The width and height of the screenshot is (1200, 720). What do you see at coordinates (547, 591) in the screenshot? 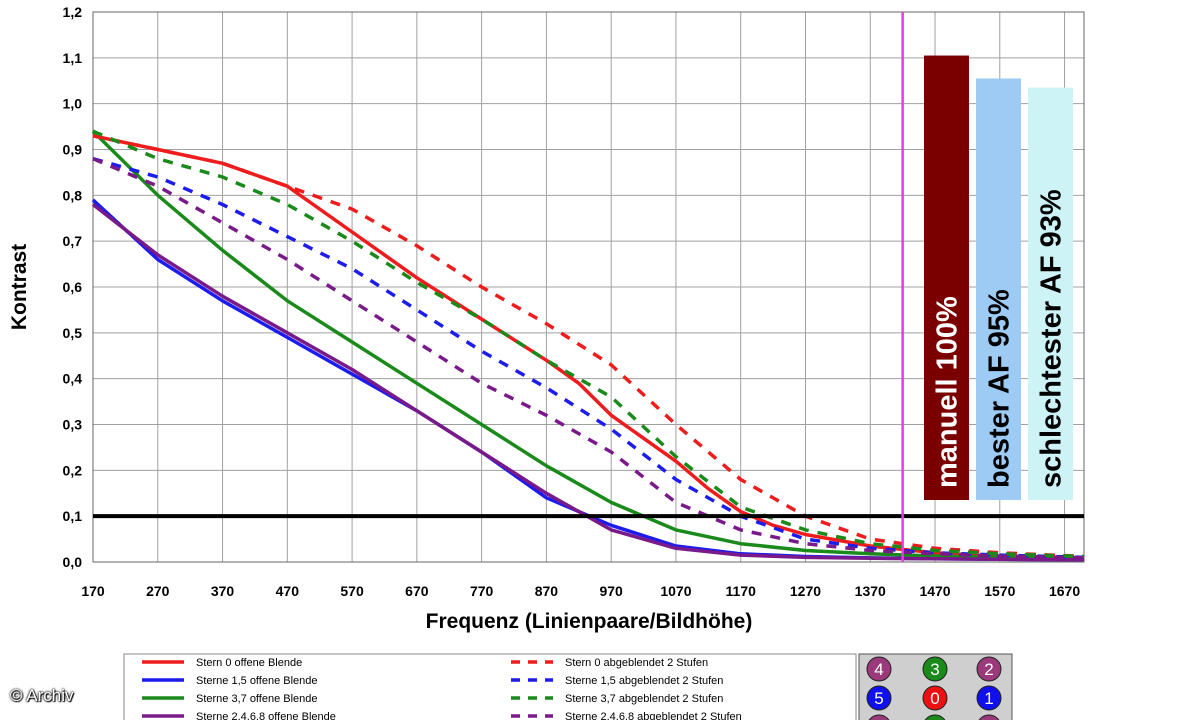
I see `x-tick-label: 870` at bounding box center [547, 591].